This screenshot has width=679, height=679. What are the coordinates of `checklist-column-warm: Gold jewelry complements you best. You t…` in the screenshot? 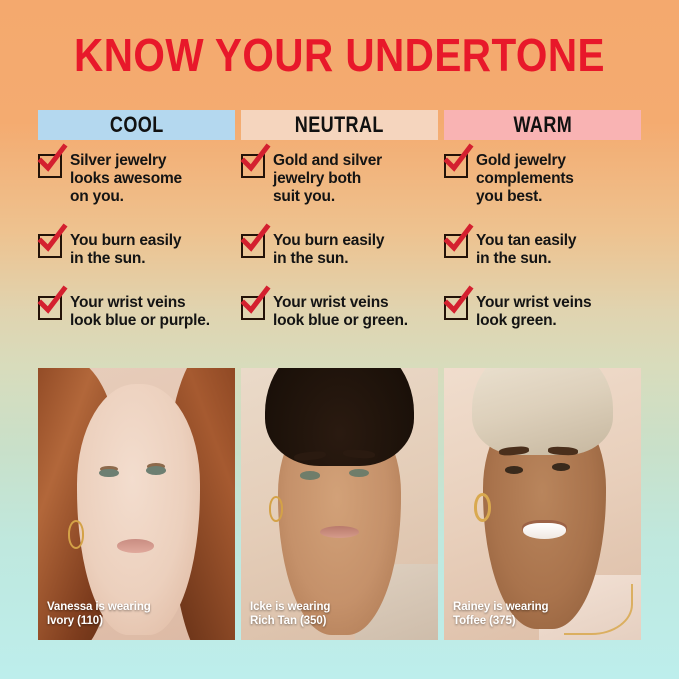 It's located at (542, 247).